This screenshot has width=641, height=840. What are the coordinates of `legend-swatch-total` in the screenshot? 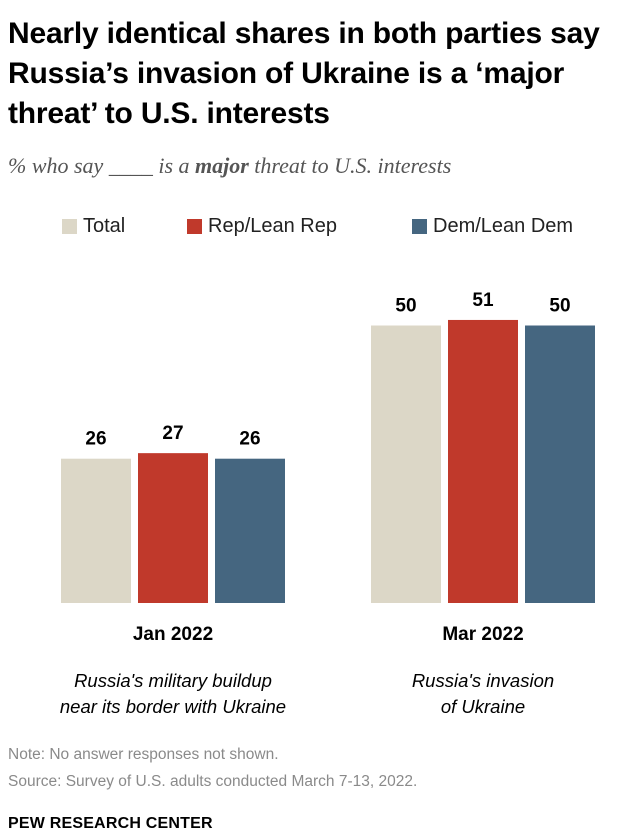 It's located at (69, 226).